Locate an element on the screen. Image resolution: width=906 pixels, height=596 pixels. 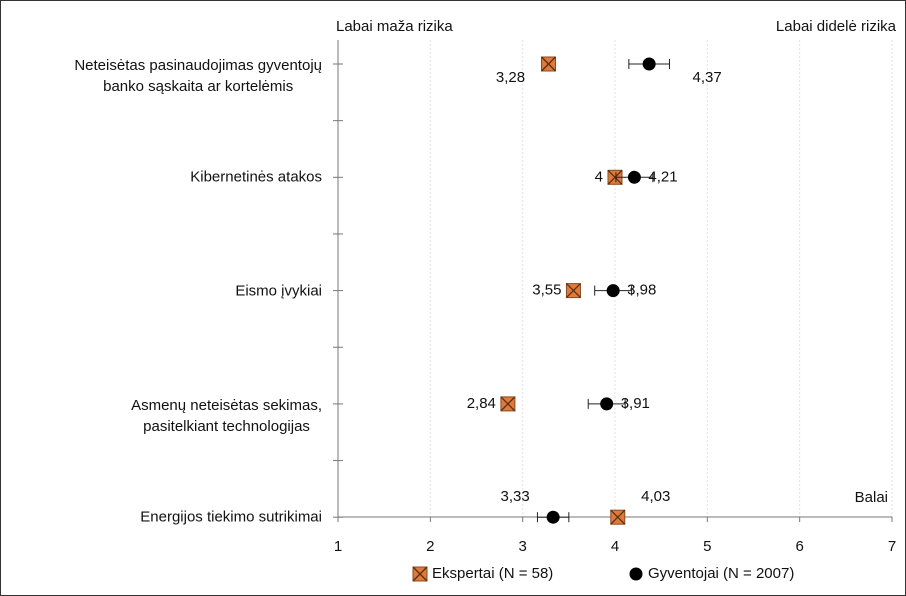
data-label: 4,03 is located at coordinates (655, 496).